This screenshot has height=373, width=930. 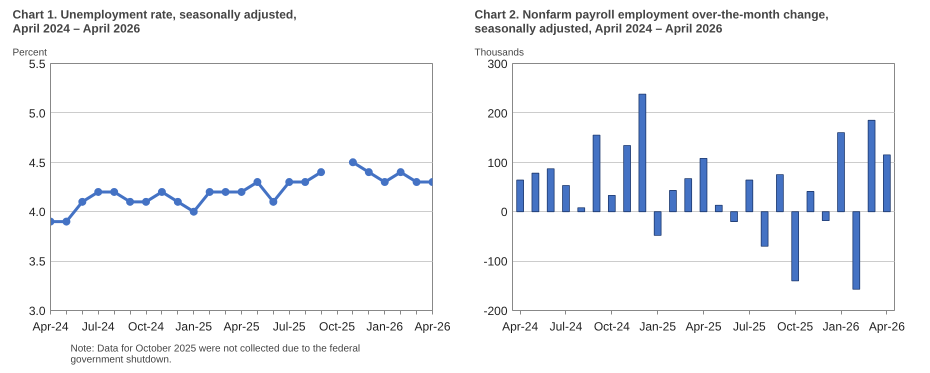 I want to click on y-tick-label: 5.0, so click(x=37, y=113).